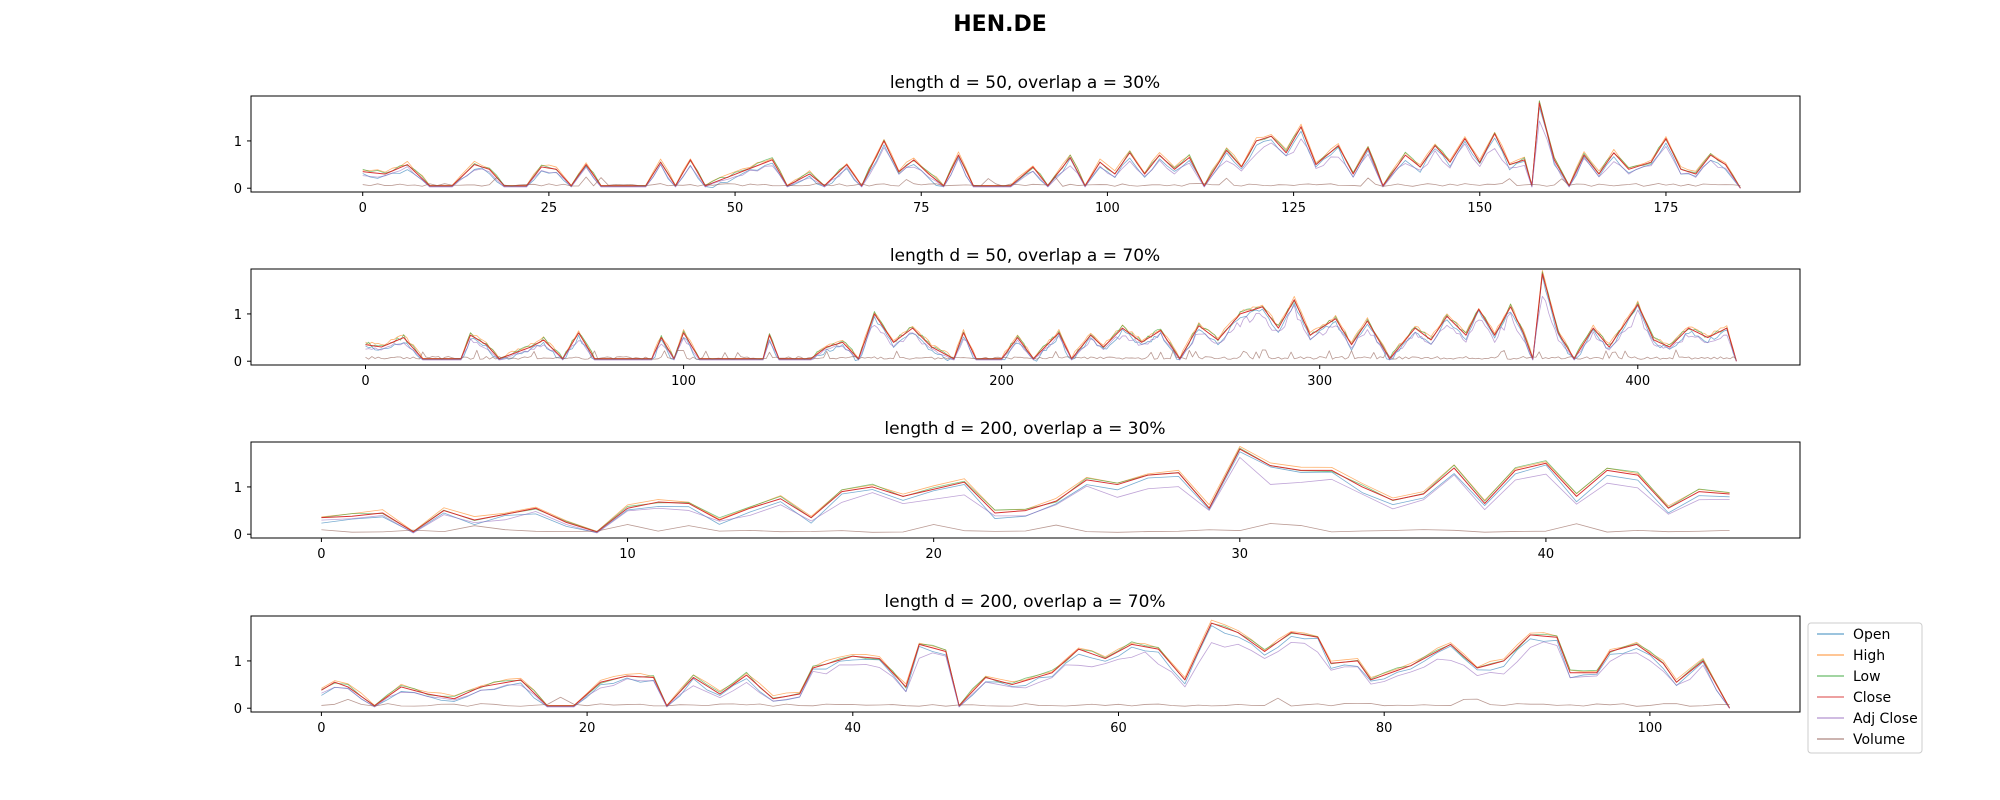 This screenshot has width=2000, height=800. Describe the element at coordinates (1666, 208) in the screenshot. I see `x-tick-label: 175` at that location.